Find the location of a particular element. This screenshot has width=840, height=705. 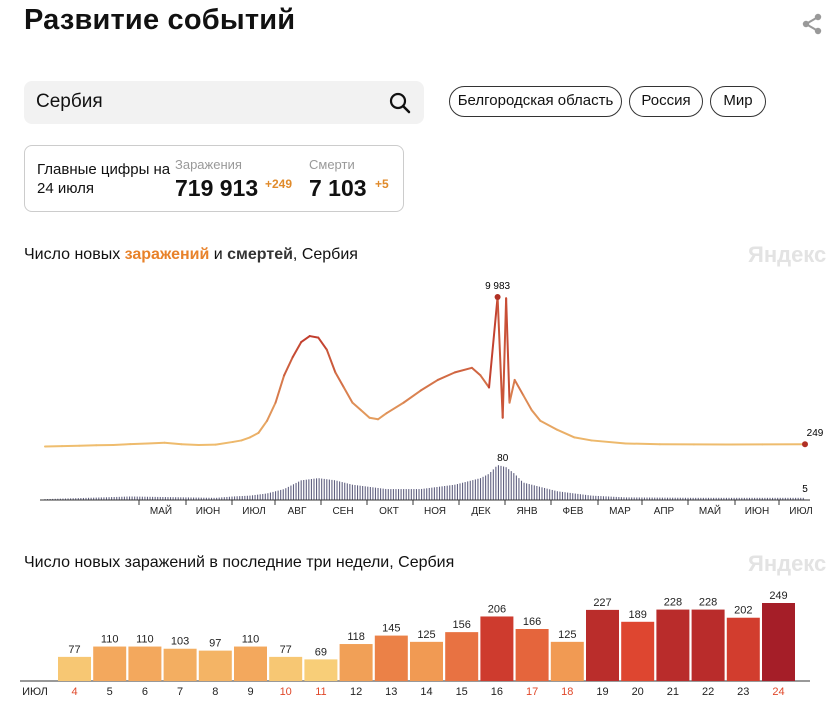

region-chip-russia: Россия is located at coordinates (666, 101).